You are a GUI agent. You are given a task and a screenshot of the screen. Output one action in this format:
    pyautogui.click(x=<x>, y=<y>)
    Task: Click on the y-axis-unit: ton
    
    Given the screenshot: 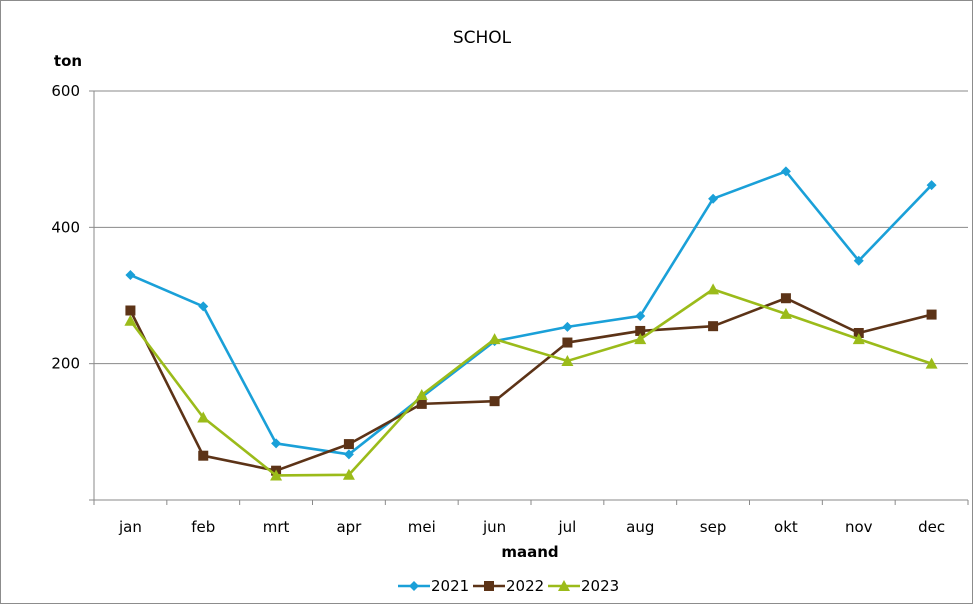 What is the action you would take?
    pyautogui.click(x=68, y=61)
    